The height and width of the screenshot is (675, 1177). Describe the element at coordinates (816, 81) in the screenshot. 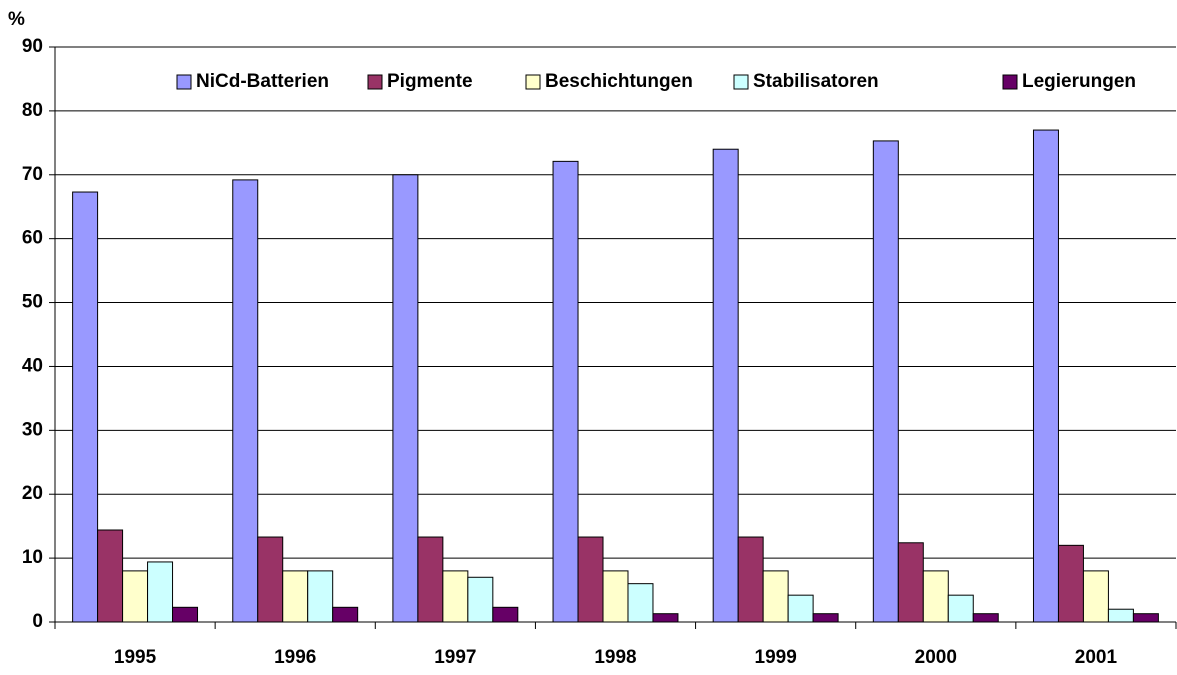

I see `legend-label: Stabilisatoren` at that location.